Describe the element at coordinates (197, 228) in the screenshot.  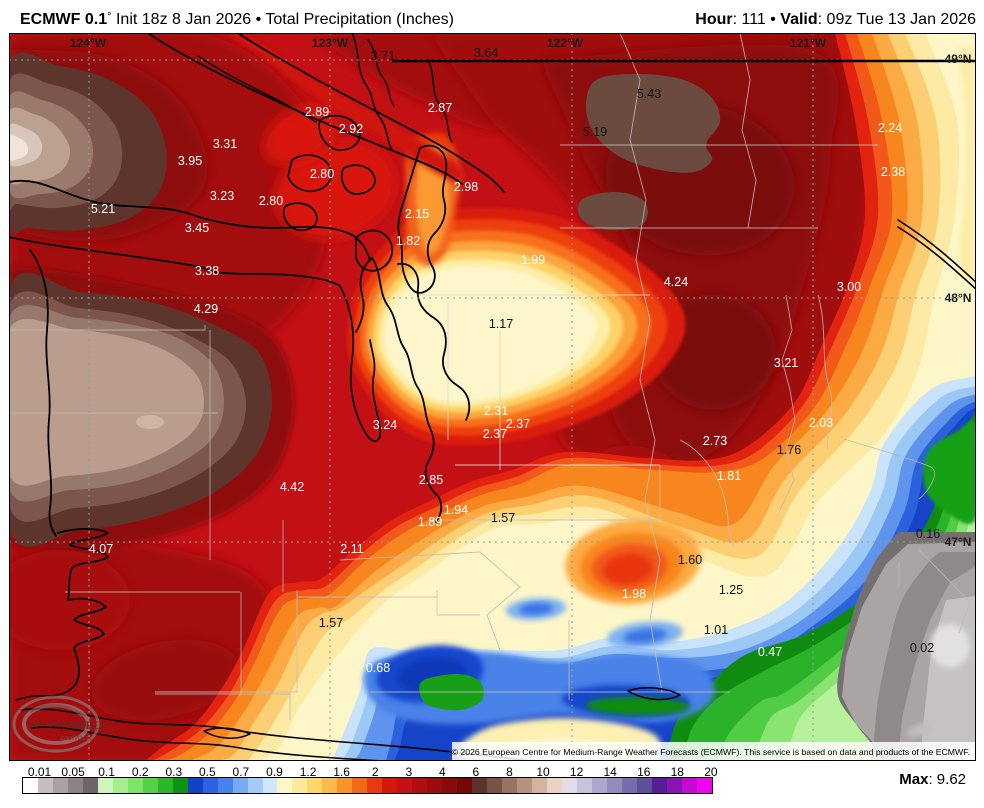
I see `svg-text: 3.45` at that location.